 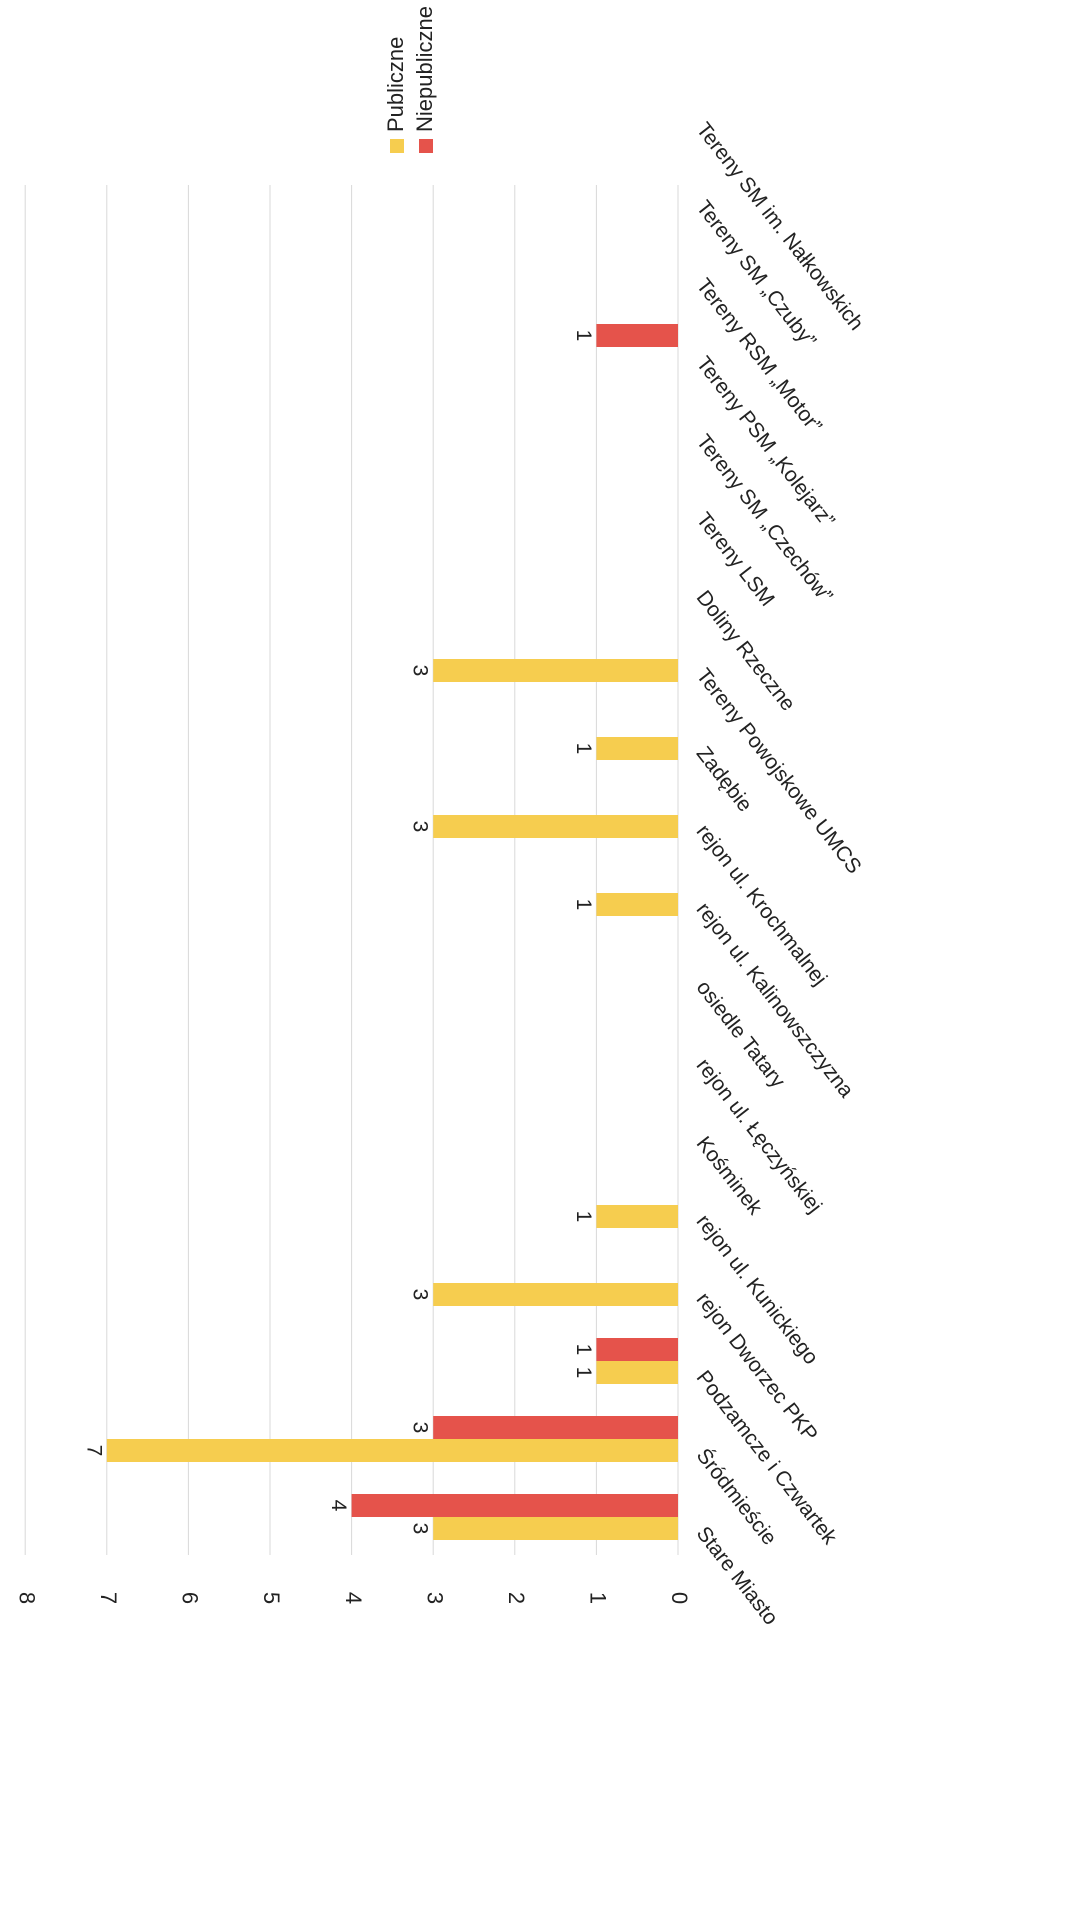 What do you see at coordinates (395, 84) in the screenshot?
I see `legend-label: Publiczne` at bounding box center [395, 84].